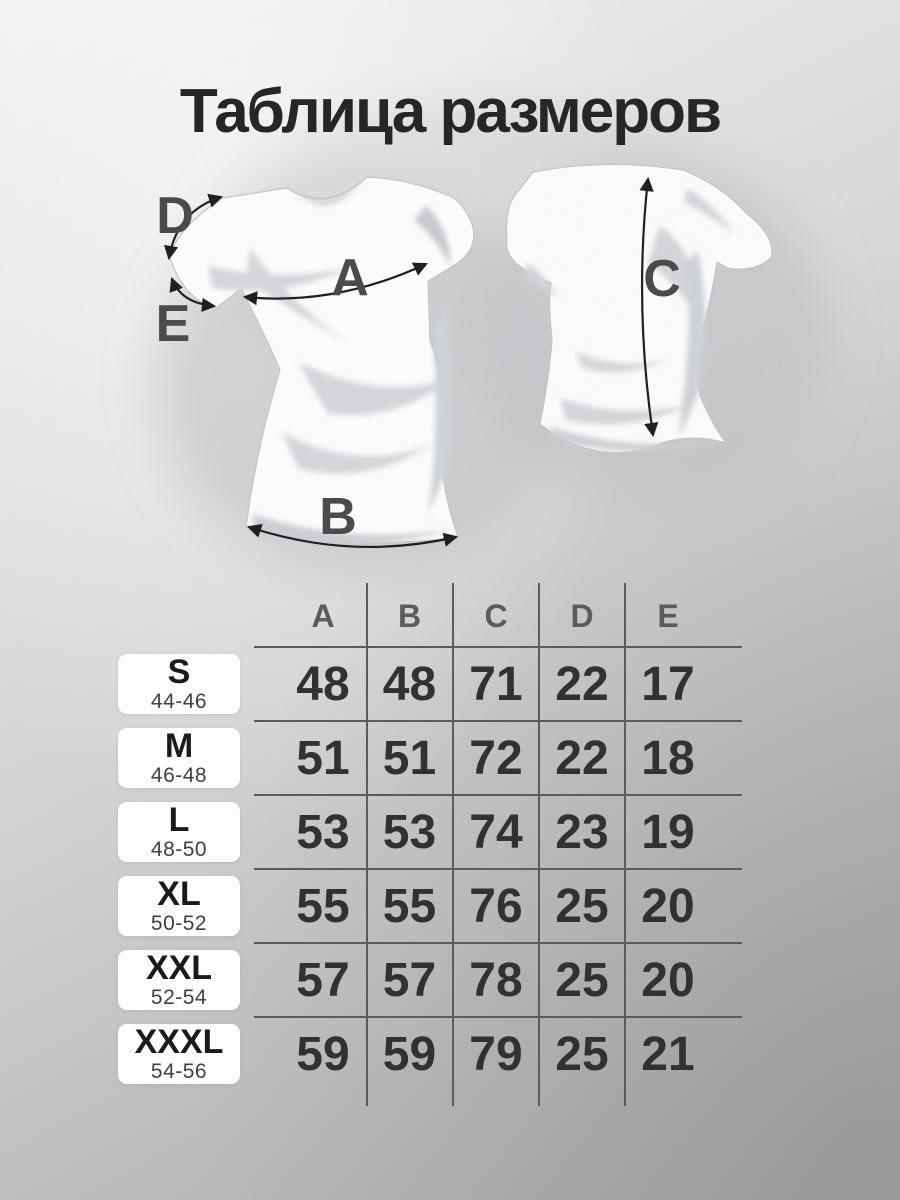  What do you see at coordinates (173, 324) in the screenshot?
I see `measure-label-e: E` at bounding box center [173, 324].